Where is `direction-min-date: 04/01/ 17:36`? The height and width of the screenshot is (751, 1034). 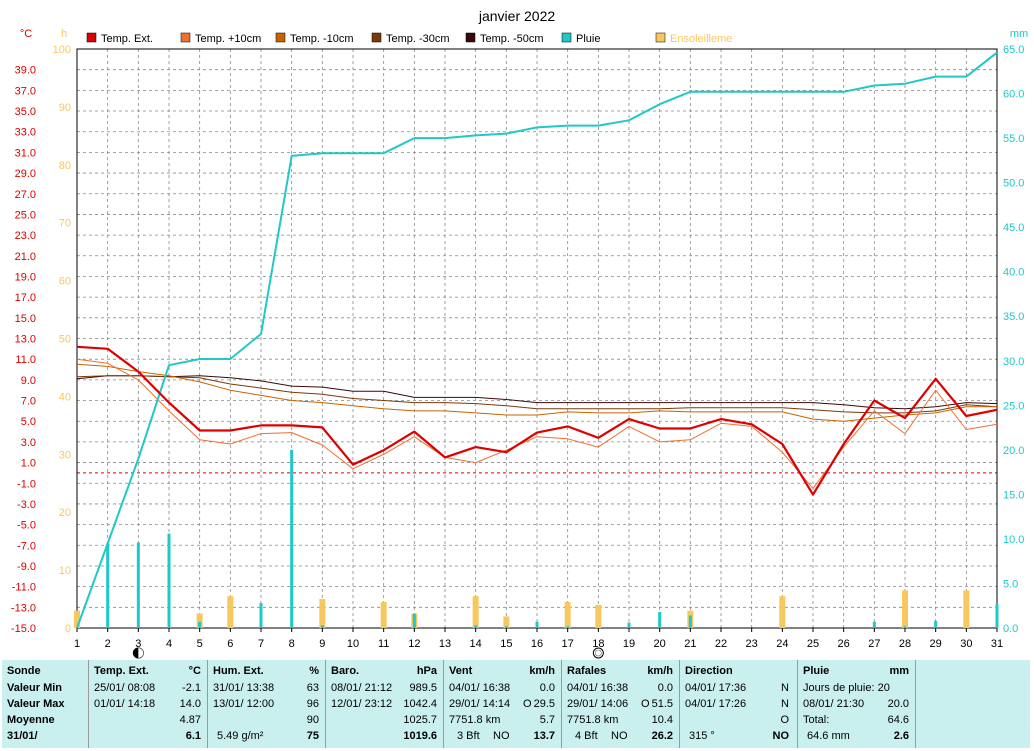 direction-min-date: 04/01/ 17:36 is located at coordinates (716, 688).